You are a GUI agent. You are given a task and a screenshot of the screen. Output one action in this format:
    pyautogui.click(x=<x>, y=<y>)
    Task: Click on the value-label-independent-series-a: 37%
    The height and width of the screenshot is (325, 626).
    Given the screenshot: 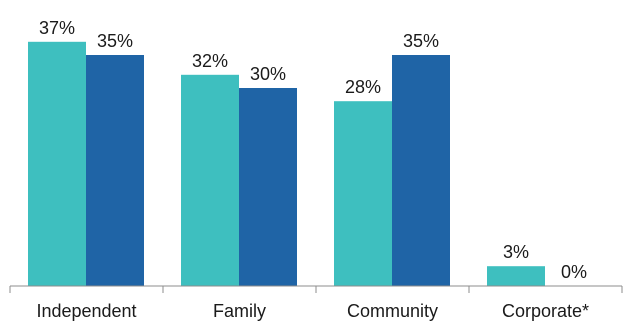 What is the action you would take?
    pyautogui.click(x=57, y=28)
    